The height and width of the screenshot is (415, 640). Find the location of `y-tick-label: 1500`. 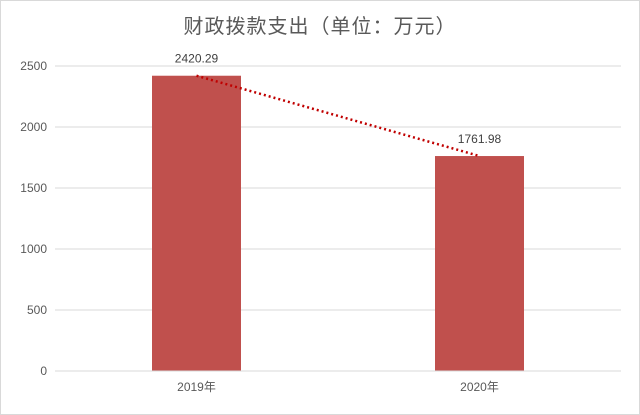

y-tick-label: 1500 is located at coordinates (33, 188).